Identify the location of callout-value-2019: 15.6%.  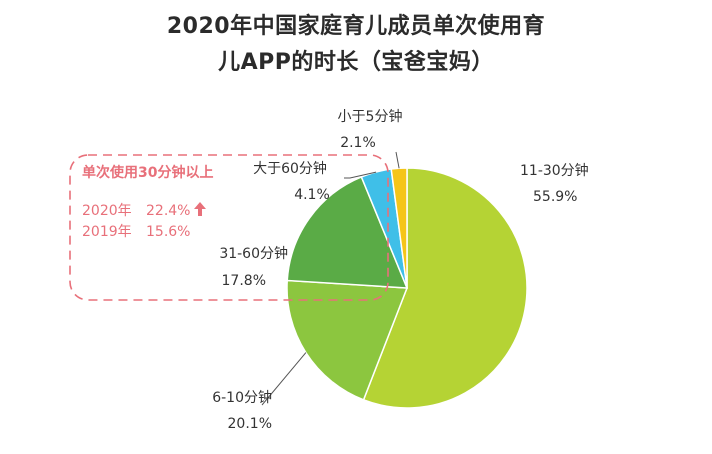
(168, 232).